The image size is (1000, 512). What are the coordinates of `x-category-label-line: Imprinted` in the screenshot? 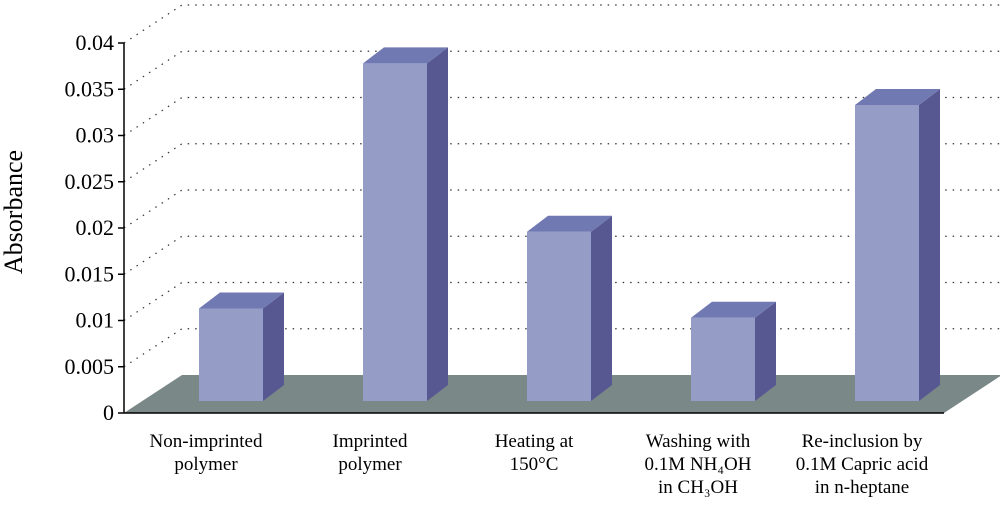 It's located at (370, 441).